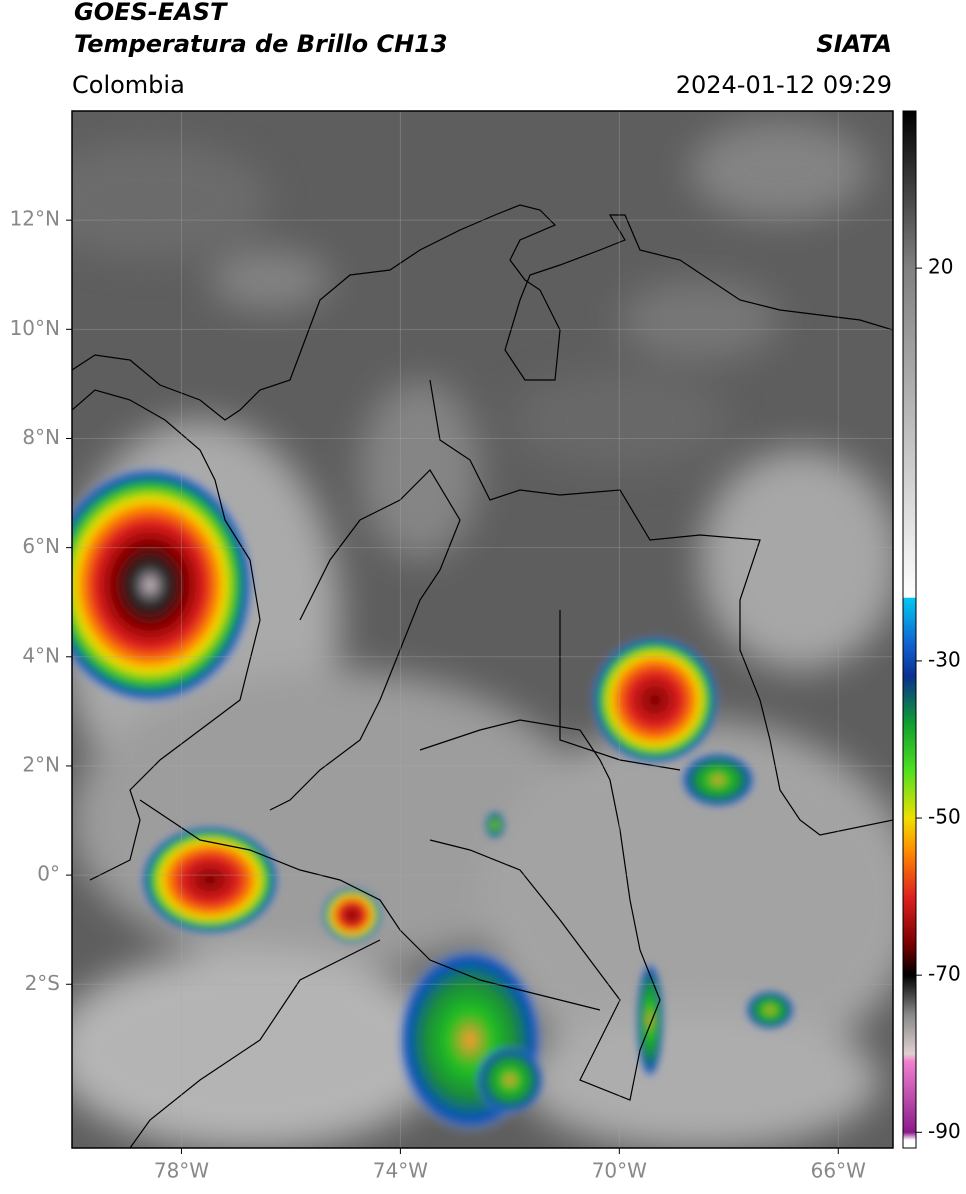  What do you see at coordinates (261, 44) in the screenshot?
I see `subtitle: Temperatura de Brillo CH13` at bounding box center [261, 44].